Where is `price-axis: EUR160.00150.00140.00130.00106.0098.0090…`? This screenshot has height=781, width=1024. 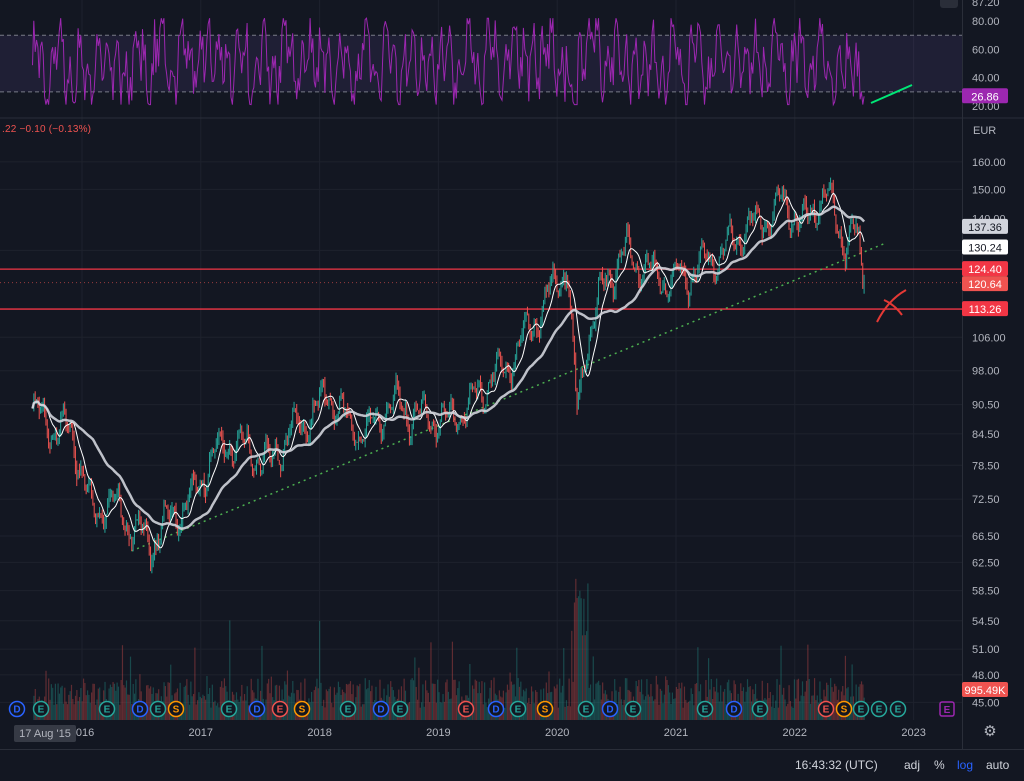 price-axis: EUR160.00150.00140.00130.00106.0098.0090… is located at coordinates (985, 354).